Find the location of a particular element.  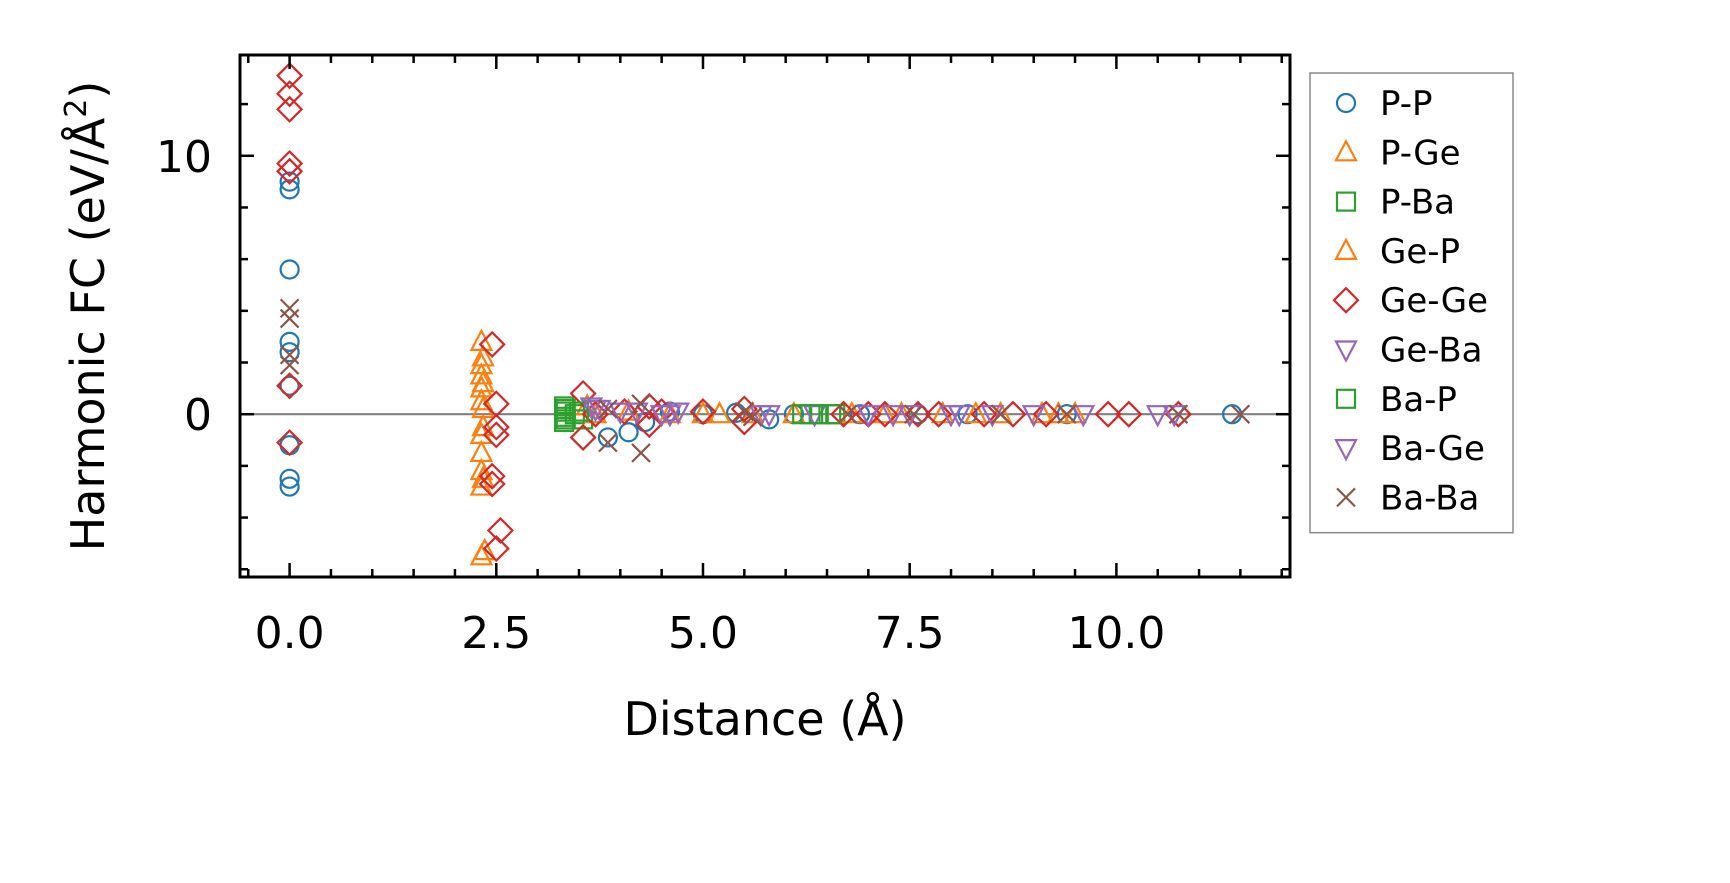

legend: P-P P-Ge P-Ba Ge-P Ge-Ge Ge-Ba Ba-P Ba-Ge Ba-Ba is located at coordinates (1411, 303).